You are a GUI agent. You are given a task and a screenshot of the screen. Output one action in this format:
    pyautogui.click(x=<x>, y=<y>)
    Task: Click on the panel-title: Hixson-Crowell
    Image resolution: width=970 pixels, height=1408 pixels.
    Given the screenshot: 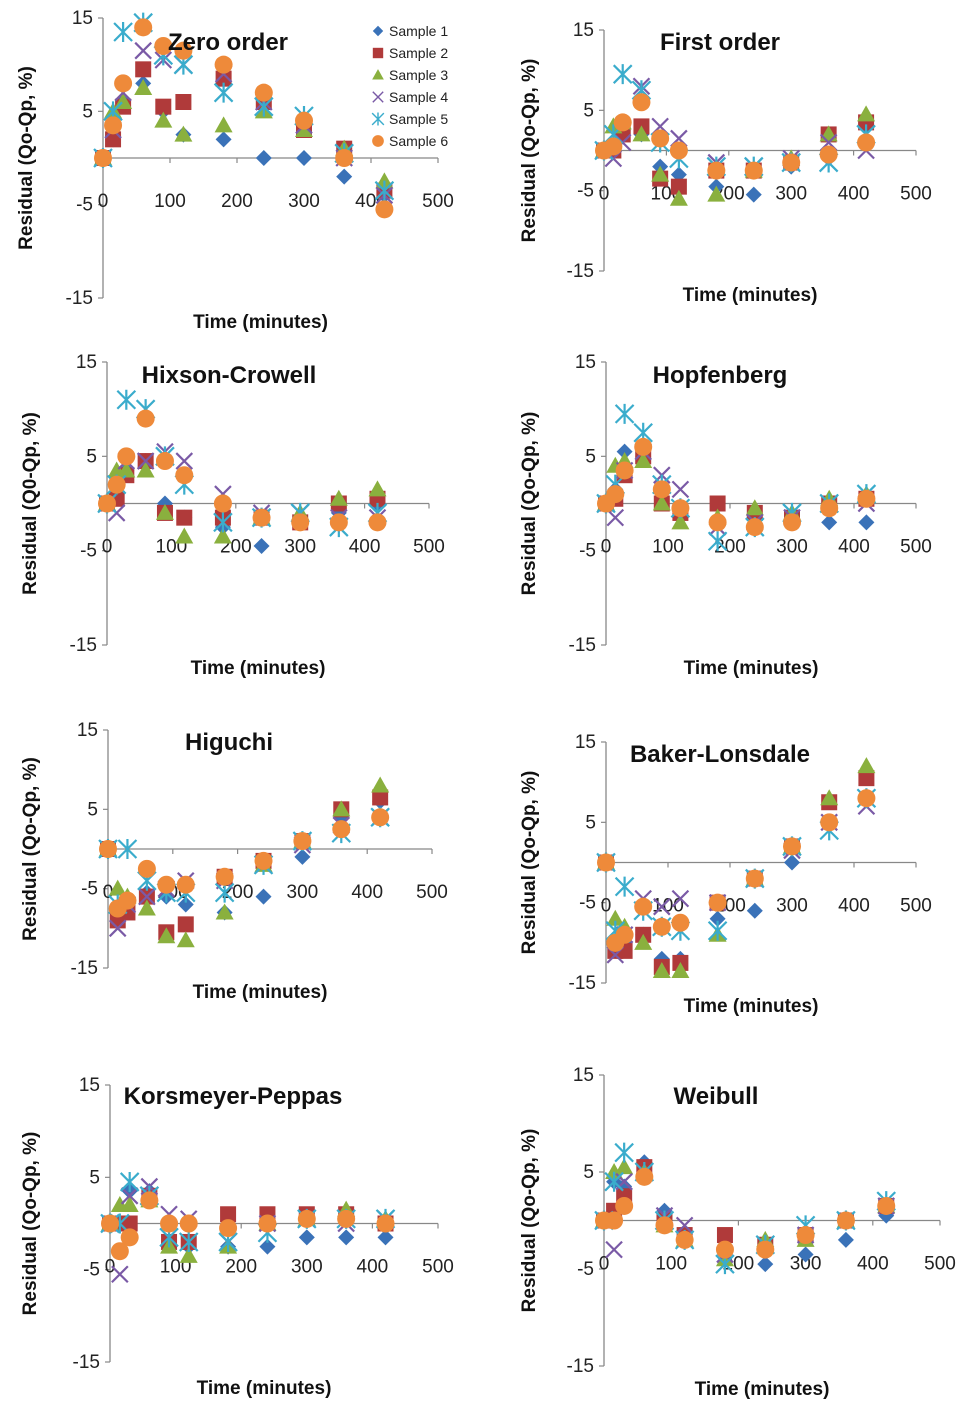 What is the action you would take?
    pyautogui.click(x=229, y=375)
    